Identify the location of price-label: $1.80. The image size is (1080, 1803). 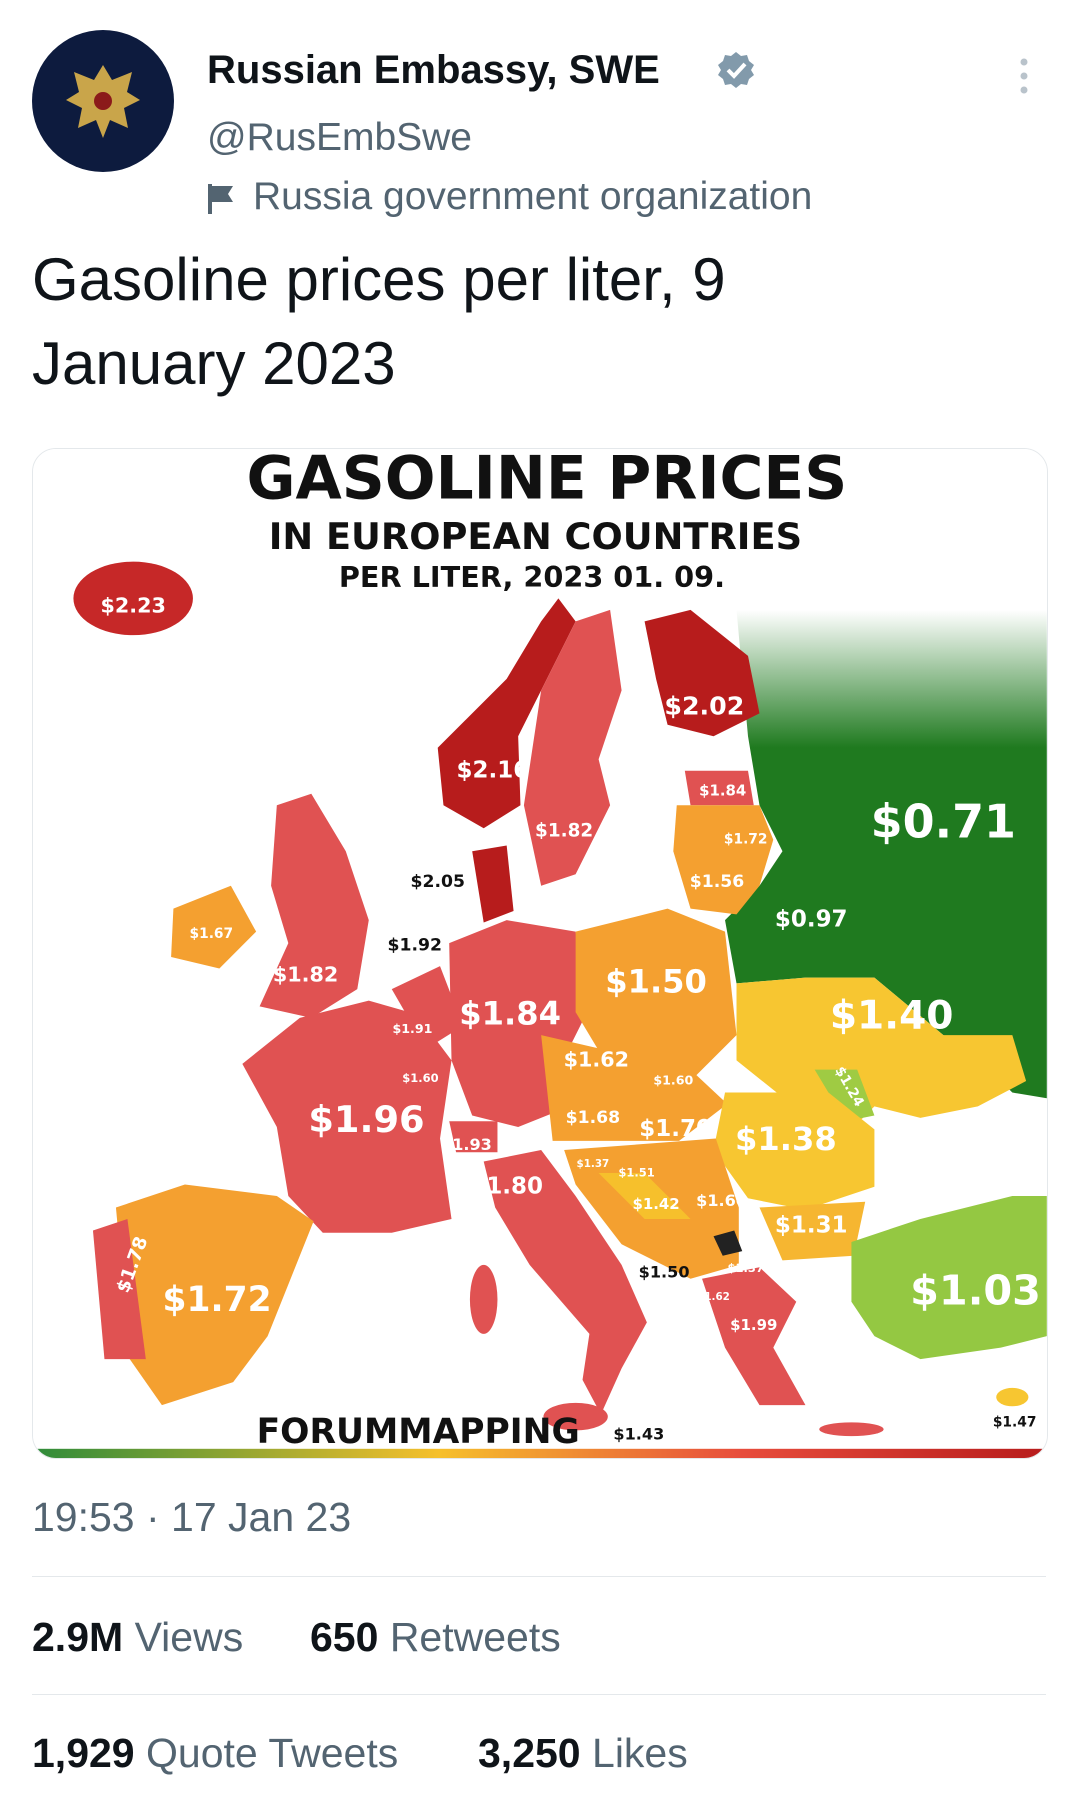
(506, 1186).